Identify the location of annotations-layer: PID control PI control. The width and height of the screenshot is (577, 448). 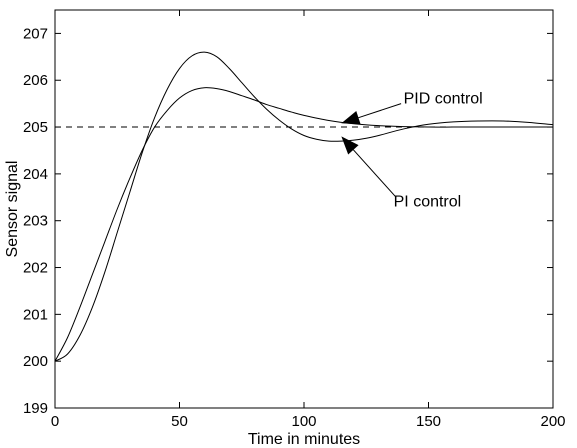
(412, 151).